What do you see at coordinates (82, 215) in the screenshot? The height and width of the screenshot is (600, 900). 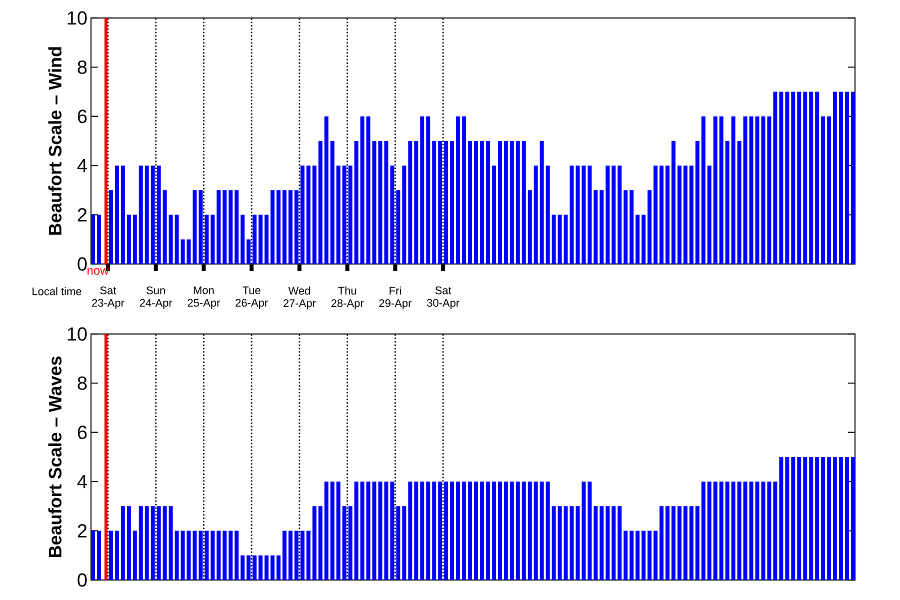 I see `y-tick-label: 2` at bounding box center [82, 215].